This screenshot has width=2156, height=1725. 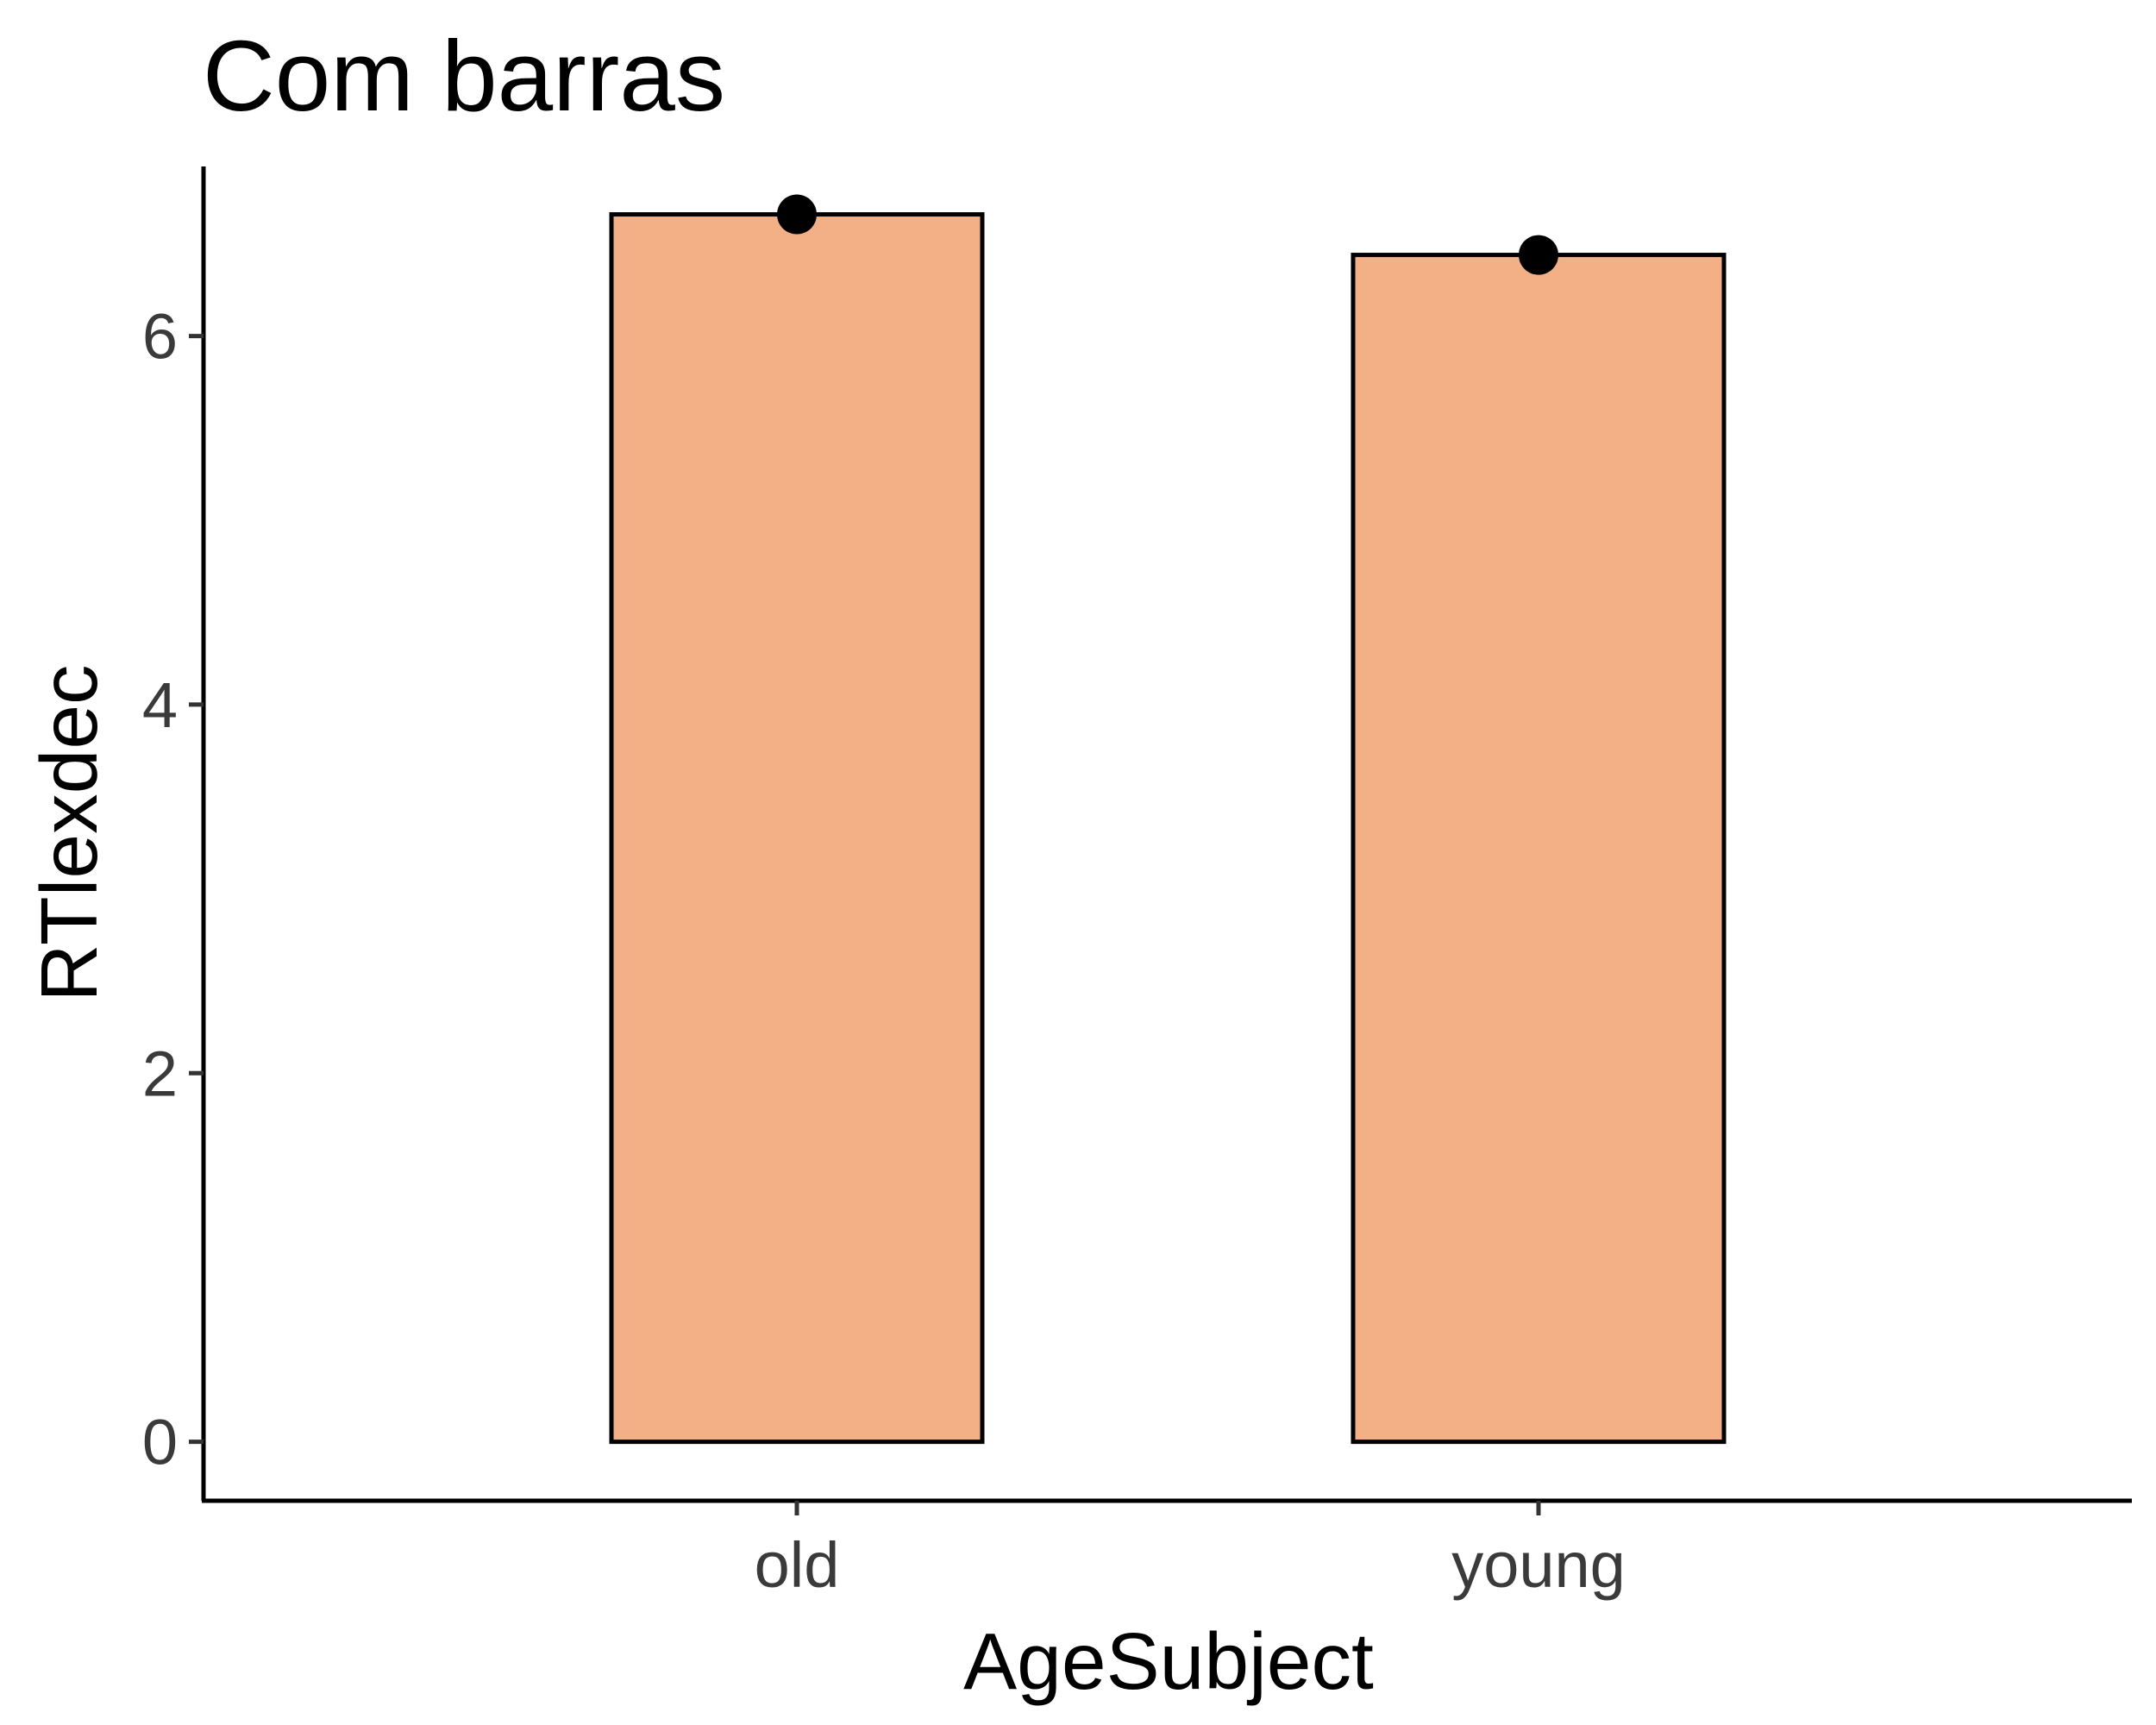 What do you see at coordinates (1190, 1551) in the screenshot?
I see `x-ticks: old young` at bounding box center [1190, 1551].